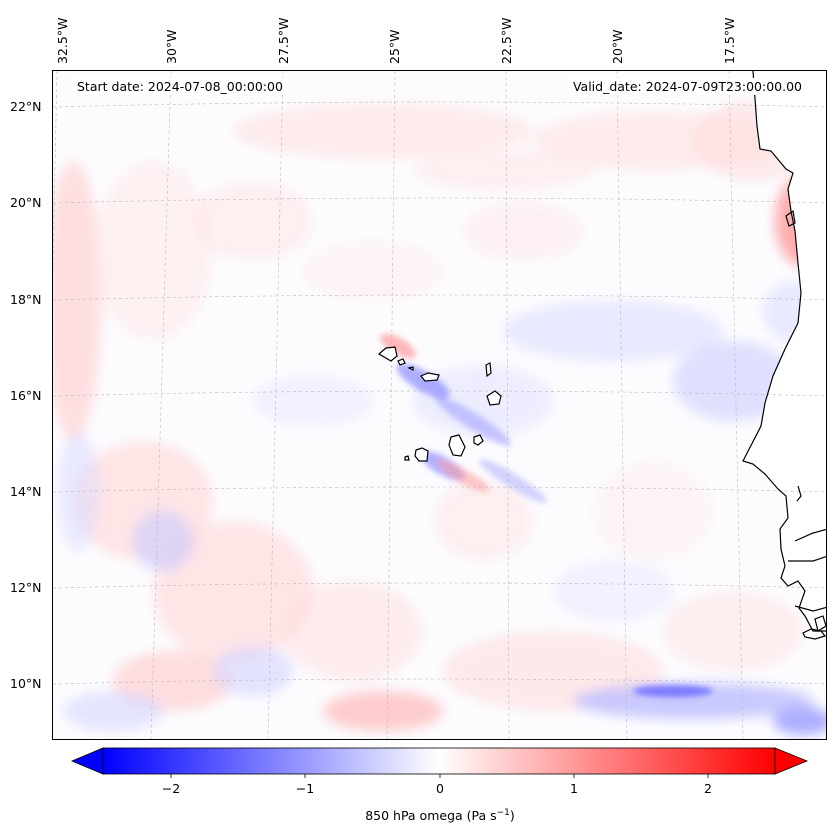 This screenshot has height=839, width=837. I want to click on lon-label-22-5w: 22.5°W, so click(506, 40).